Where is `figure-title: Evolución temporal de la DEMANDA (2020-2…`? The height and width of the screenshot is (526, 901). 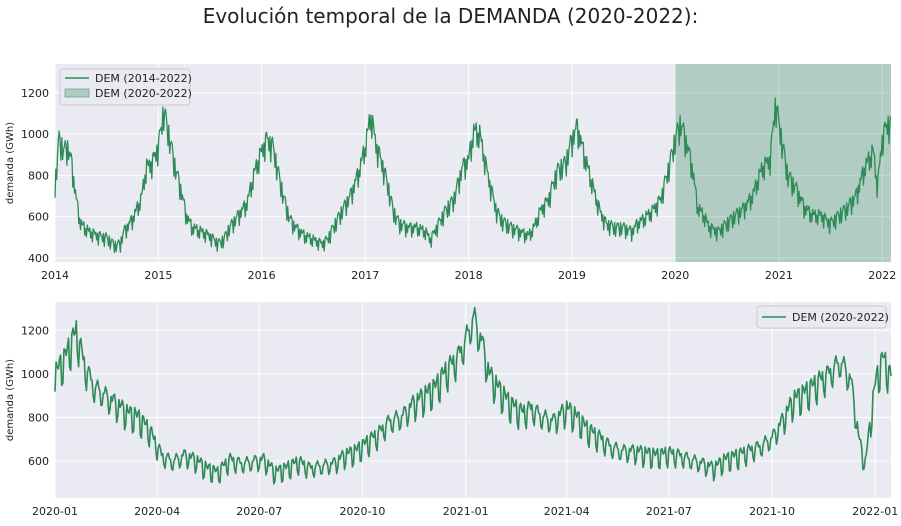 figure-title: Evolución temporal de la DEMANDA (2020-2… is located at coordinates (450, 16).